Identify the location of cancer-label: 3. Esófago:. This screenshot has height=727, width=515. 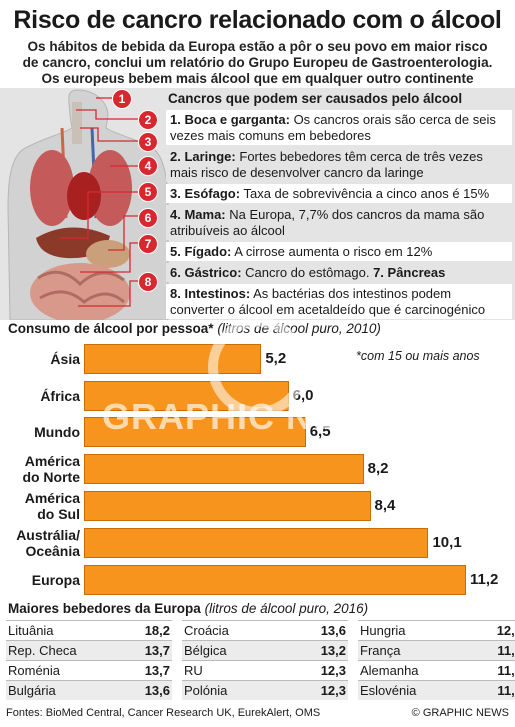
(205, 193).